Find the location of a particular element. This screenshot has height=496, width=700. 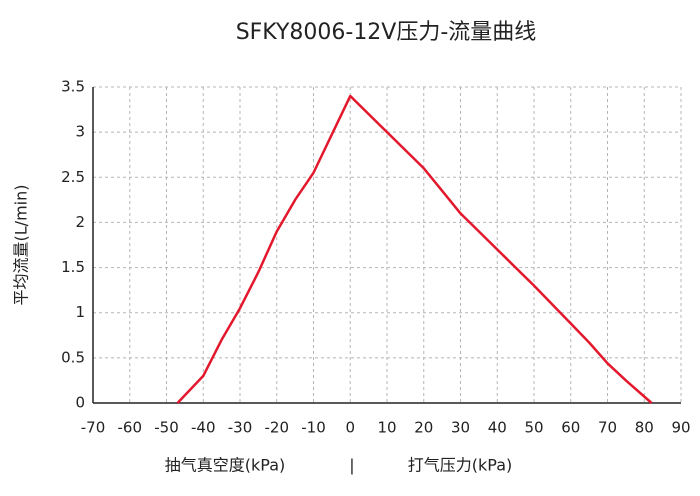

y-tick-label: 3 is located at coordinates (80, 132).